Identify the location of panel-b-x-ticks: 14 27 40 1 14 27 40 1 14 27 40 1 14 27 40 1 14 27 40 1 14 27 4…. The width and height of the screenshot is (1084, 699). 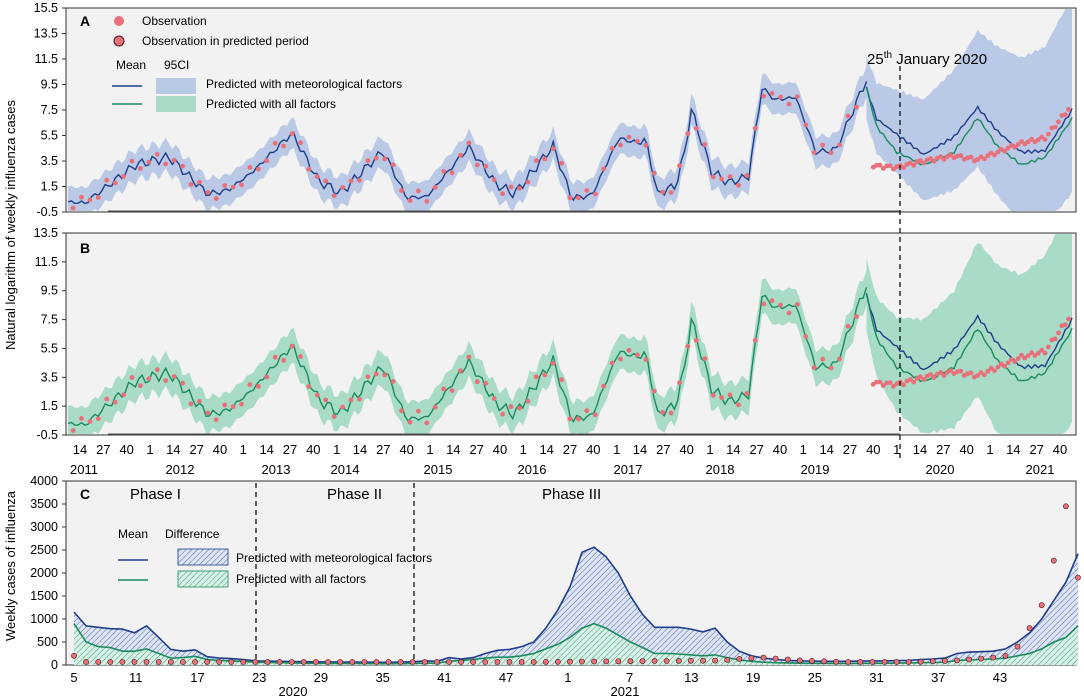
(568, 459).